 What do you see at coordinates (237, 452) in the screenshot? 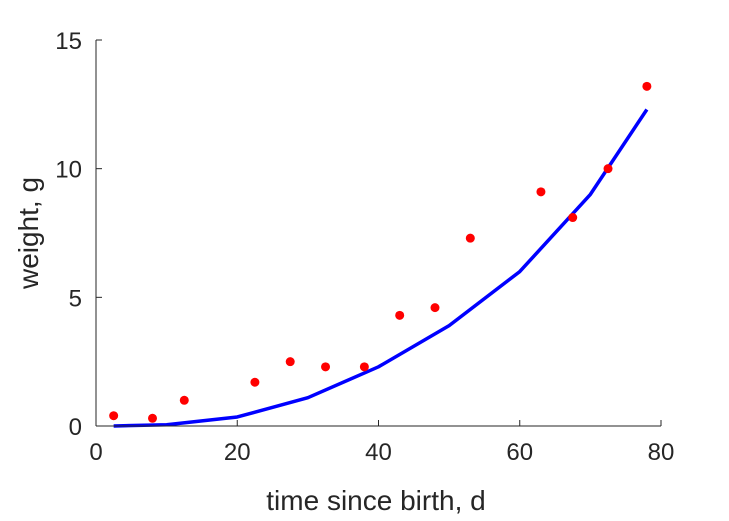
I see `x-tick-label: 20` at bounding box center [237, 452].